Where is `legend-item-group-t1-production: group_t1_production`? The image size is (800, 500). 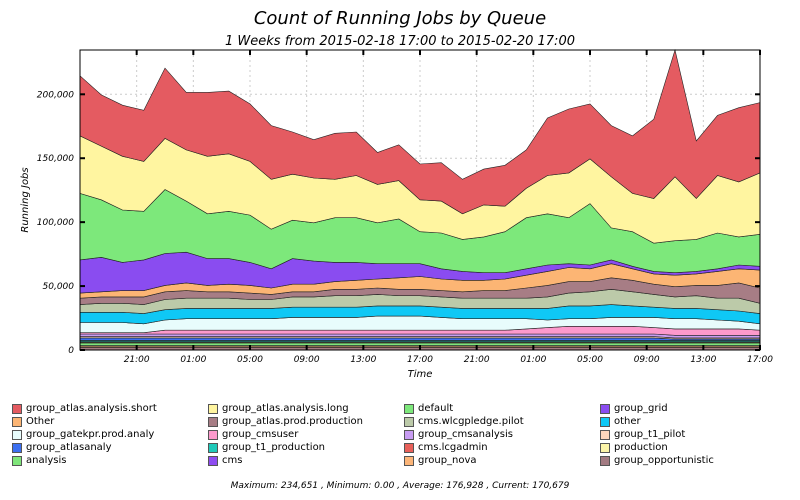
legend-item-group-t1-production: group_t1_production is located at coordinates (306, 447).